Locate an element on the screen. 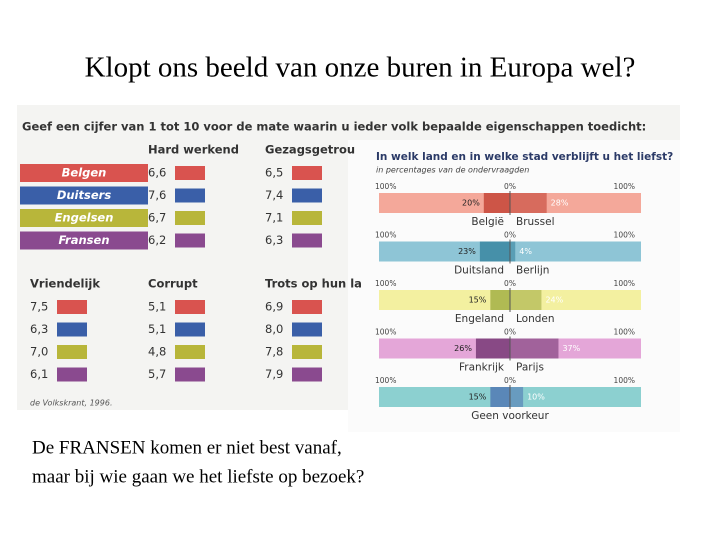 Image resolution: width=720 pixels, height=540 pixels. land-label: Engeland is located at coordinates (479, 319).